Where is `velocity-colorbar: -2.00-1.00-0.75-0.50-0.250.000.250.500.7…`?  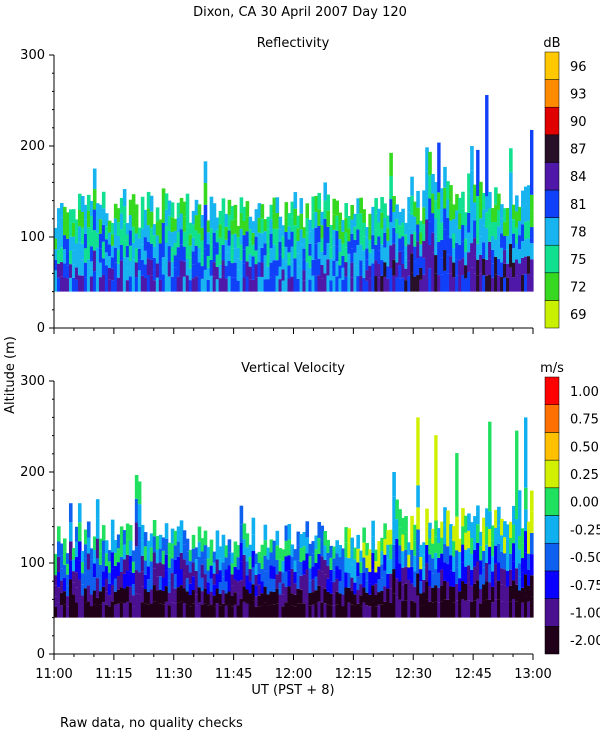
velocity-colorbar: -2.00-1.00-0.75-0.50-0.250.000.250.500.7… is located at coordinates (572, 515).